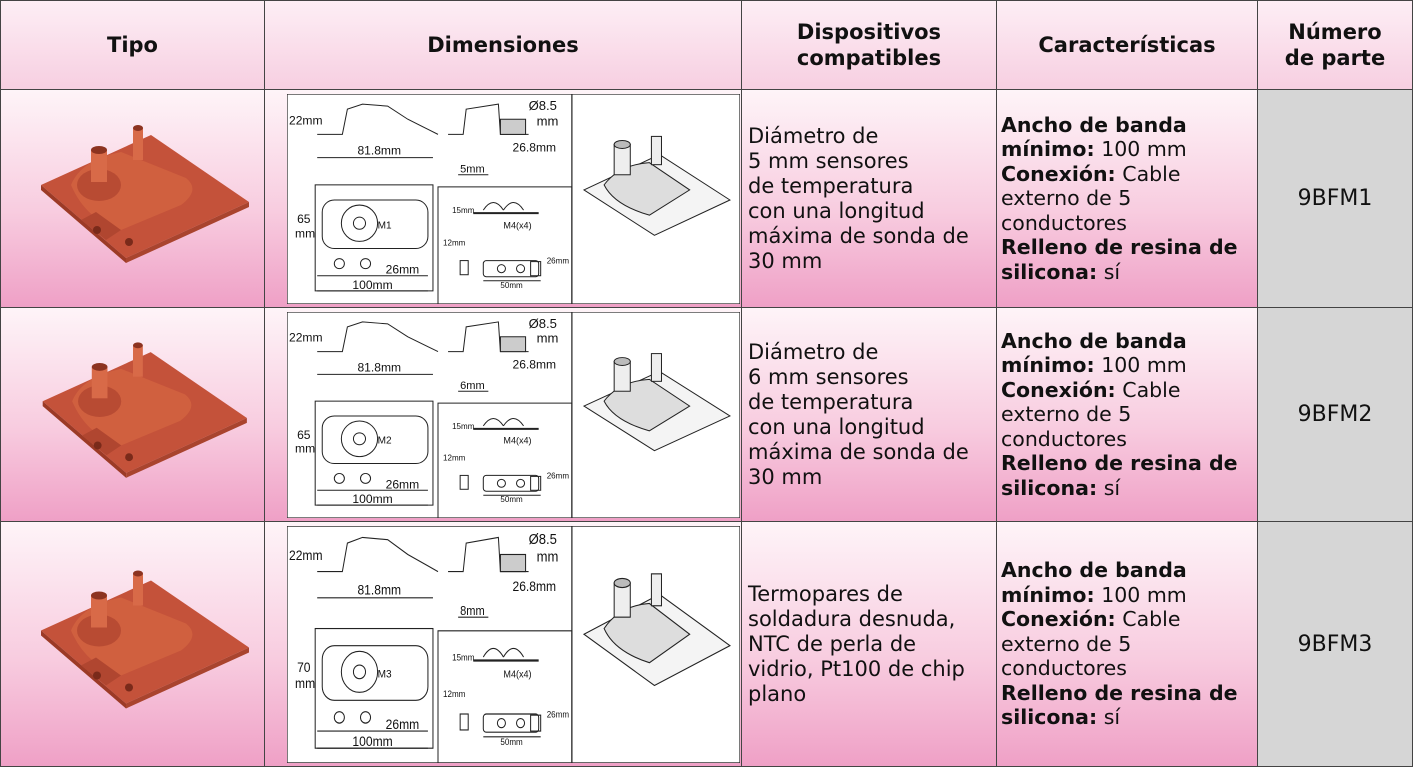 Image resolution: width=1413 pixels, height=767 pixels. Describe the element at coordinates (472, 610) in the screenshot. I see `dimension-label: 8mm` at that location.